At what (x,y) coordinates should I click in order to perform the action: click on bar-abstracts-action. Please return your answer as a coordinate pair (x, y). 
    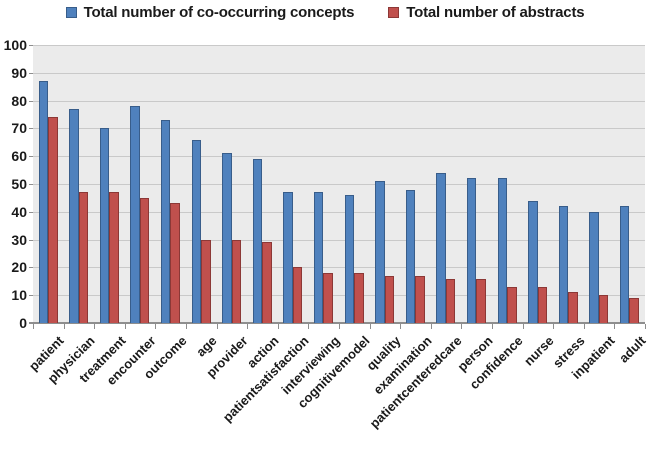
    Looking at the image, I should click on (267, 282).